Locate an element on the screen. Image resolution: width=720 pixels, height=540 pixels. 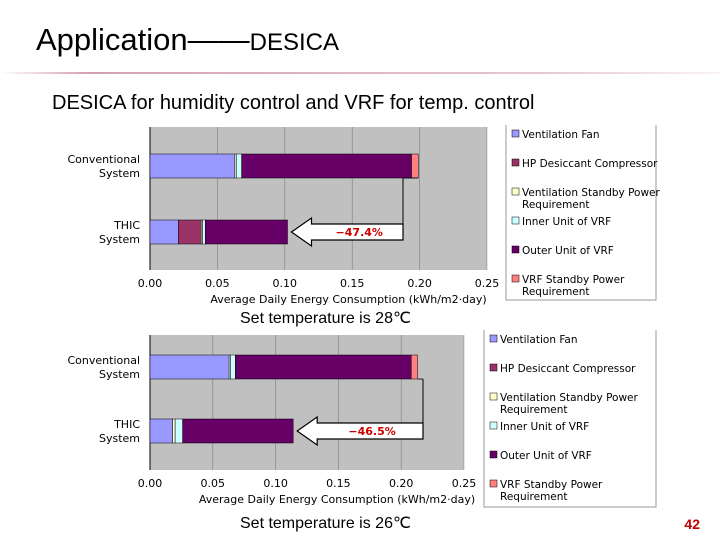
reduction-arrow: −46.5% is located at coordinates (360, 431).